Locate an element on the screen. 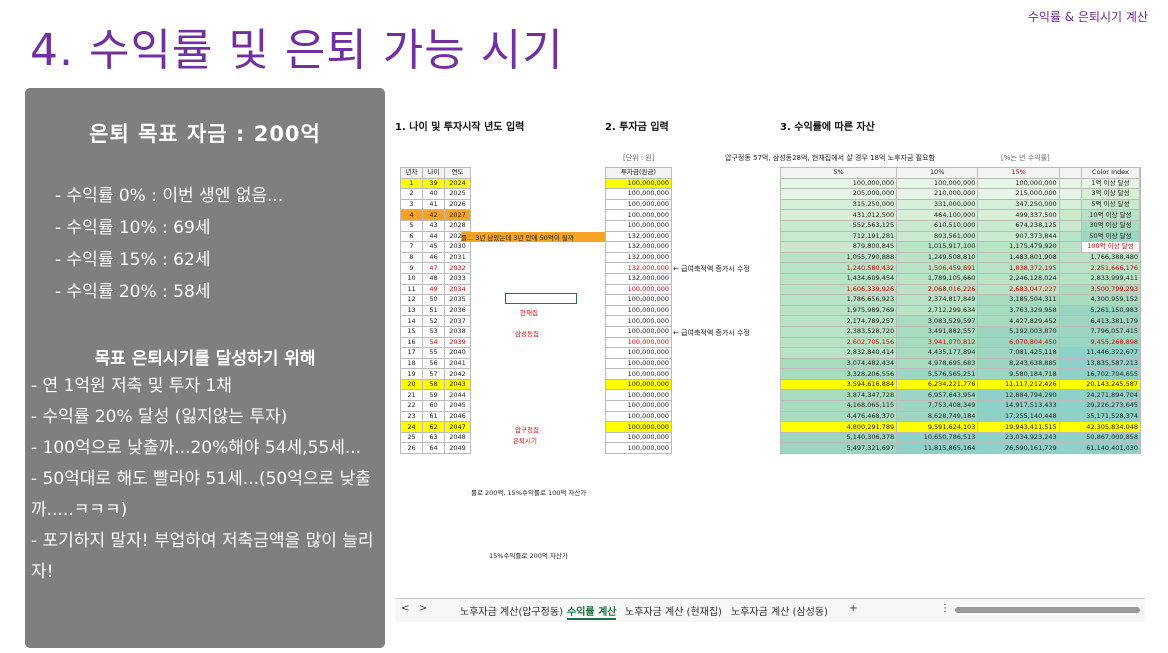 Image resolution: width=1168 pixels, height=653 pixels. cell-year-count: 26 is located at coordinates (411, 448).